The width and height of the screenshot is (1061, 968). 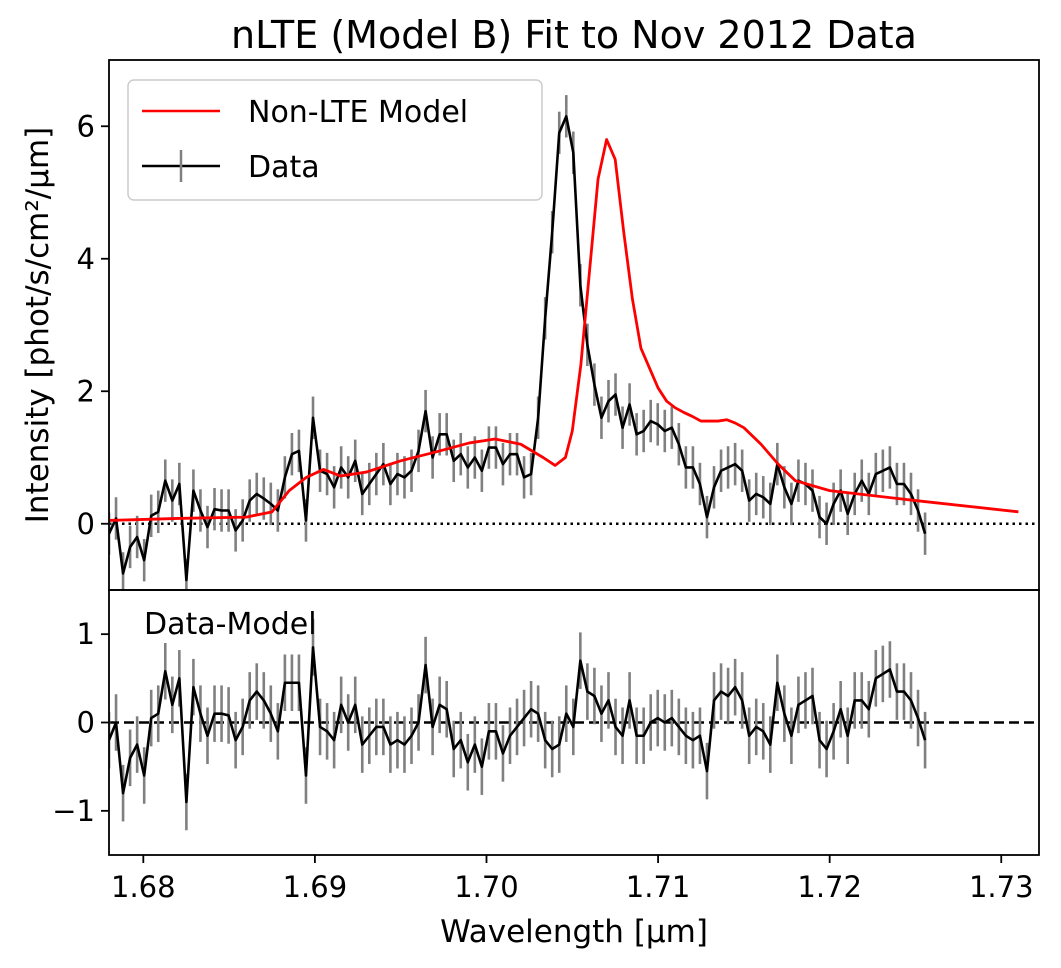 What do you see at coordinates (574, 35) in the screenshot?
I see `chart-title: nLTE (Model B) Fit to Nov 2012 Data` at bounding box center [574, 35].